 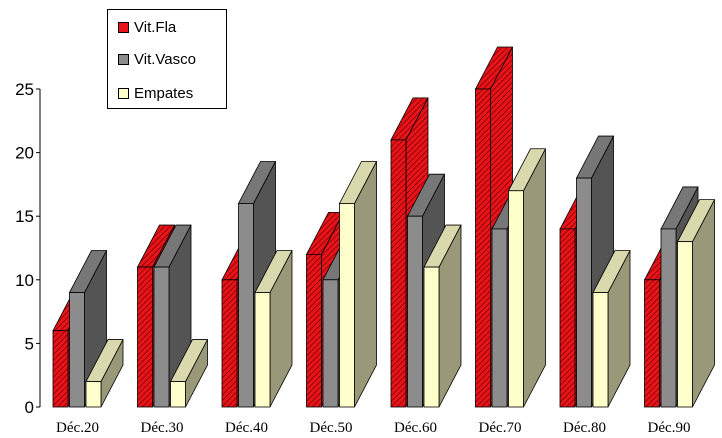 I want to click on x-tick-label: Déc.40, so click(x=246, y=428).